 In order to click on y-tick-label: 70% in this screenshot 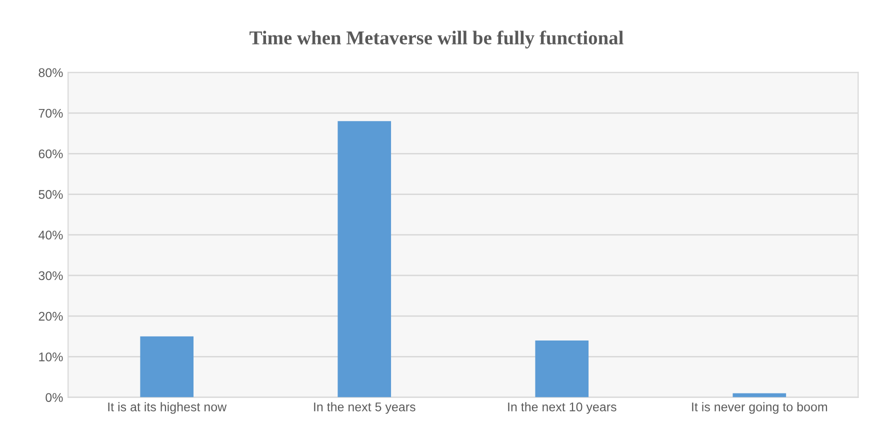, I will do `click(50, 113)`.